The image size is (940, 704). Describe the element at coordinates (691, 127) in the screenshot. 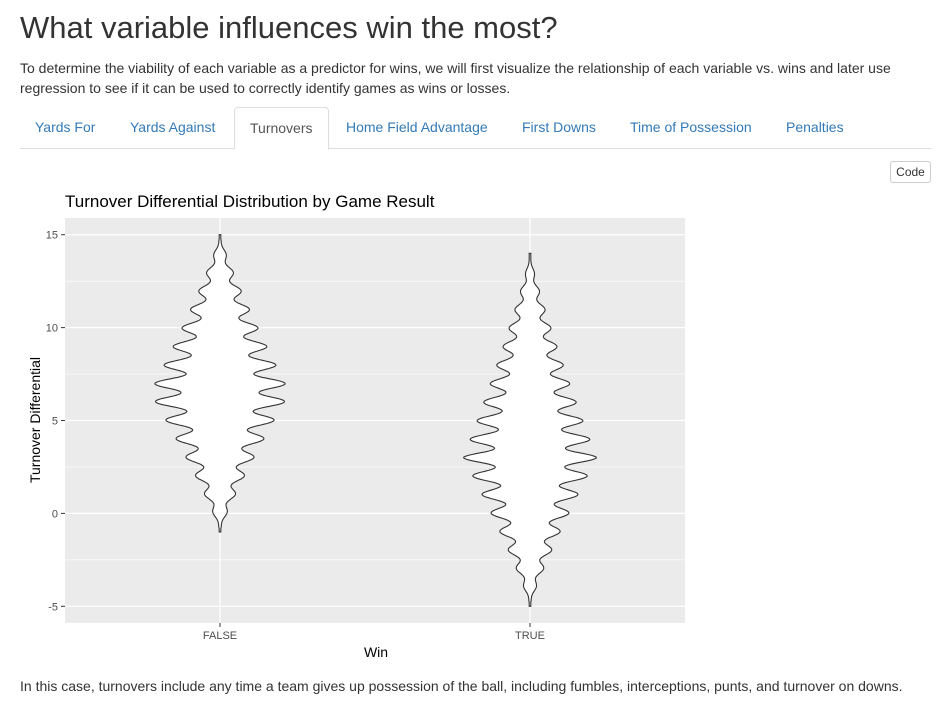

I see `tab-time-of-possession: Time of Possession` at that location.